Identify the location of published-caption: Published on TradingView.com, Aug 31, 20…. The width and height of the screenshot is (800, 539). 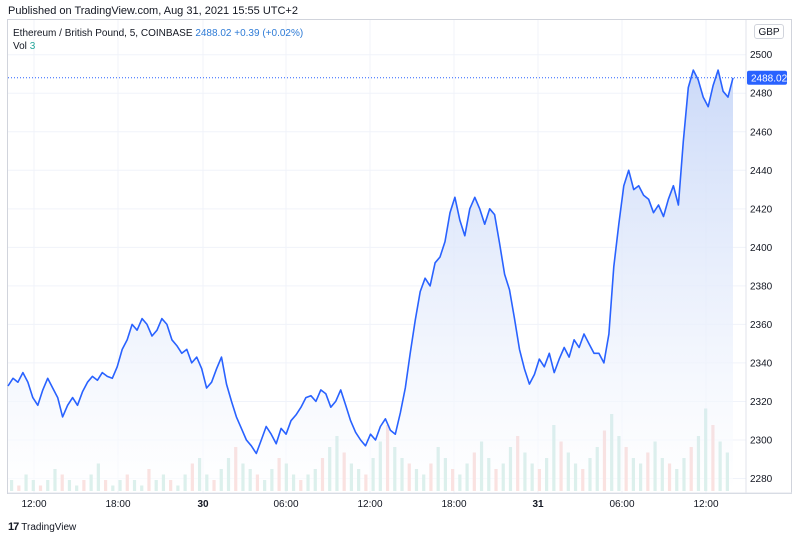
(153, 11).